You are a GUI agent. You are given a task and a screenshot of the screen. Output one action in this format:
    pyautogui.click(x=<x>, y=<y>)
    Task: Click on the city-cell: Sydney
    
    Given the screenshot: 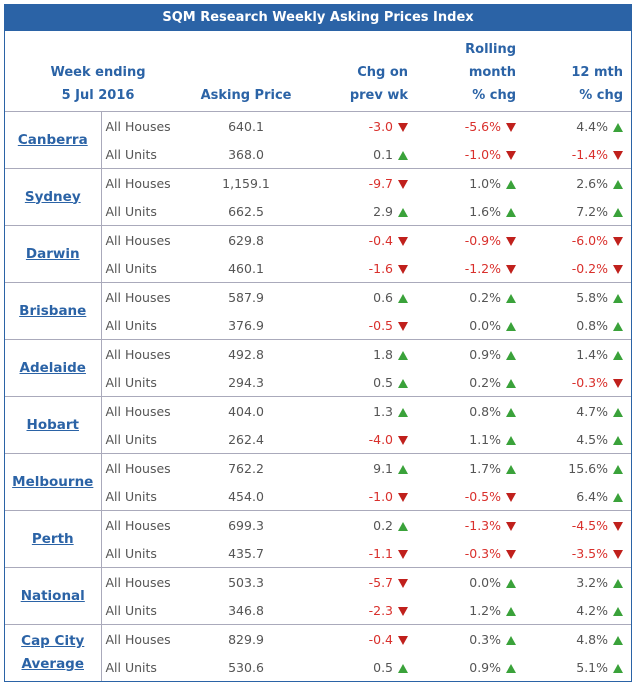 What is the action you would take?
    pyautogui.click(x=53, y=197)
    